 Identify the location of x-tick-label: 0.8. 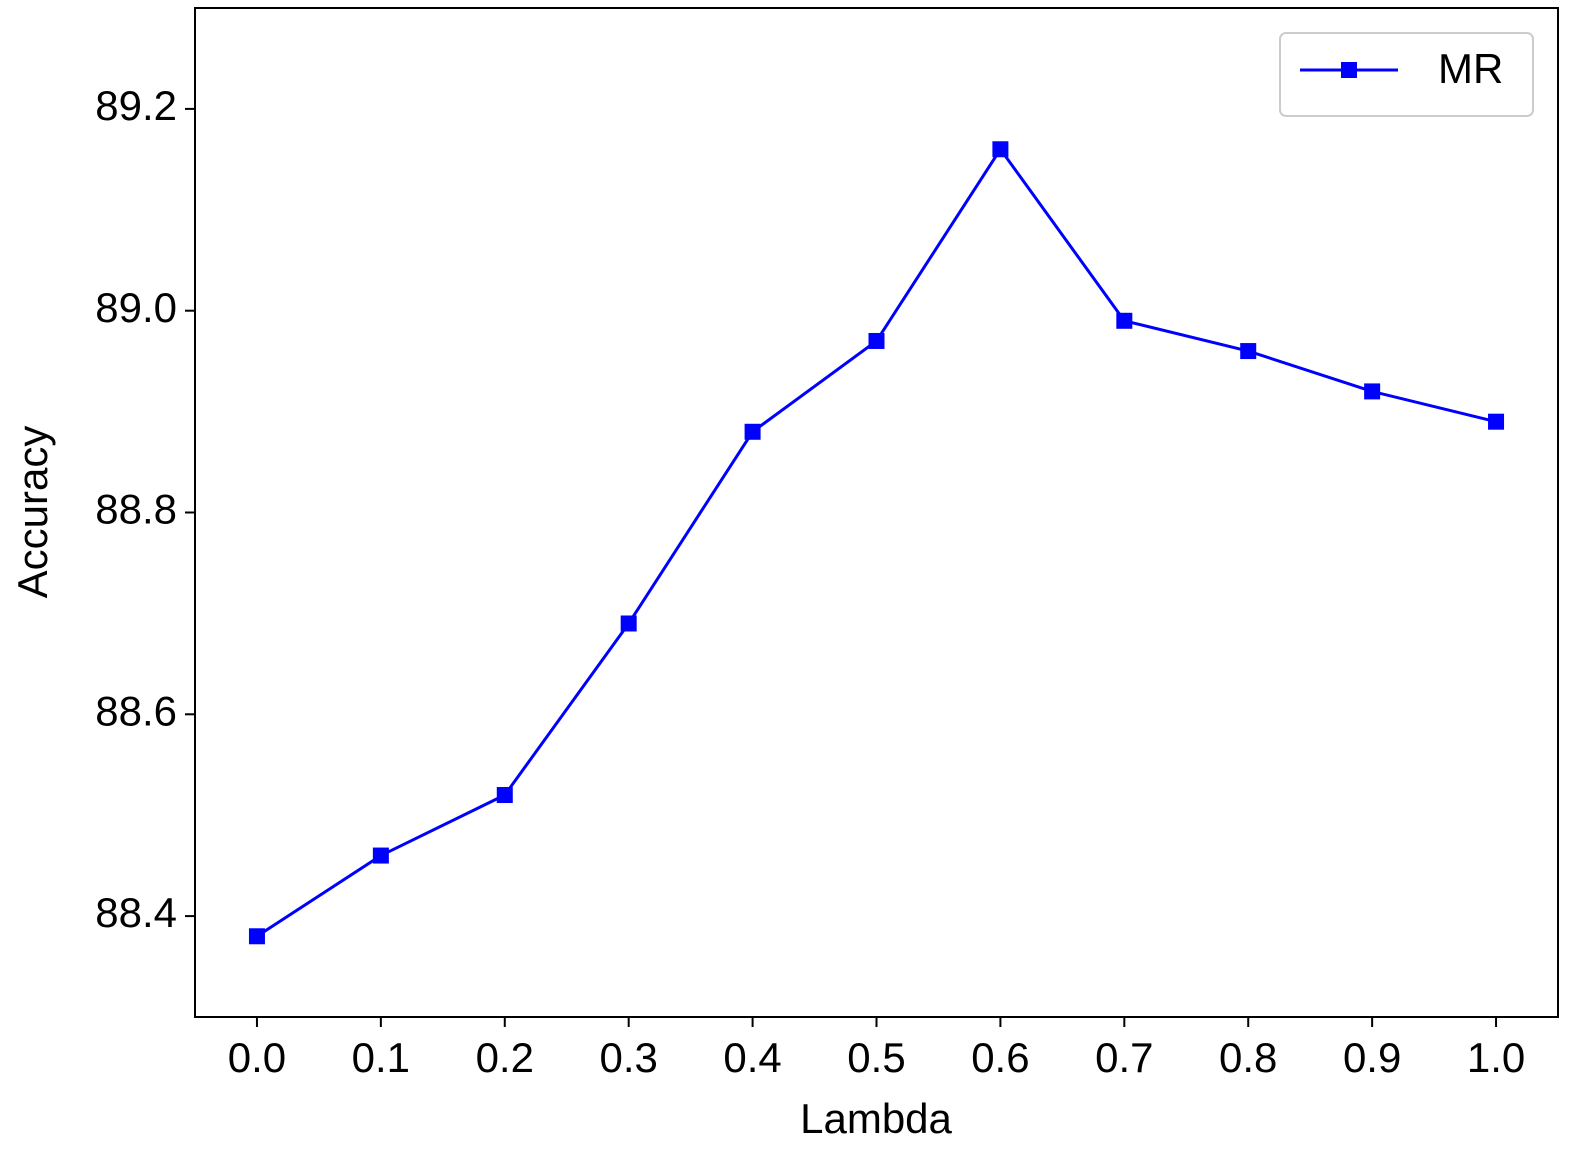
(1248, 1057).